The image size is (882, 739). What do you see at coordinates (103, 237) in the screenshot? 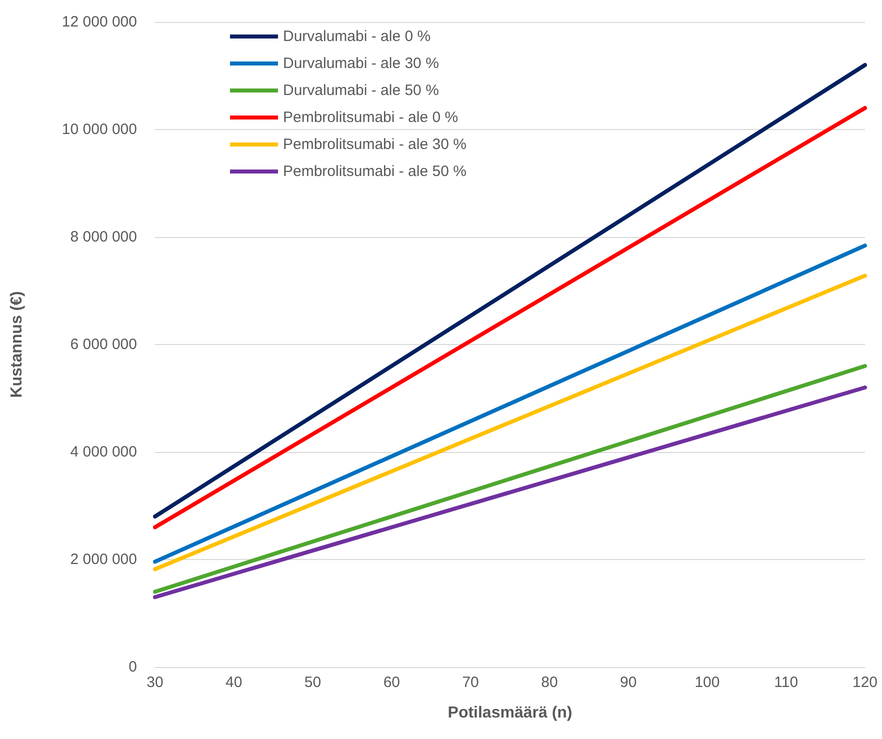
I see `y-tick-label: 8 000 000` at bounding box center [103, 237].